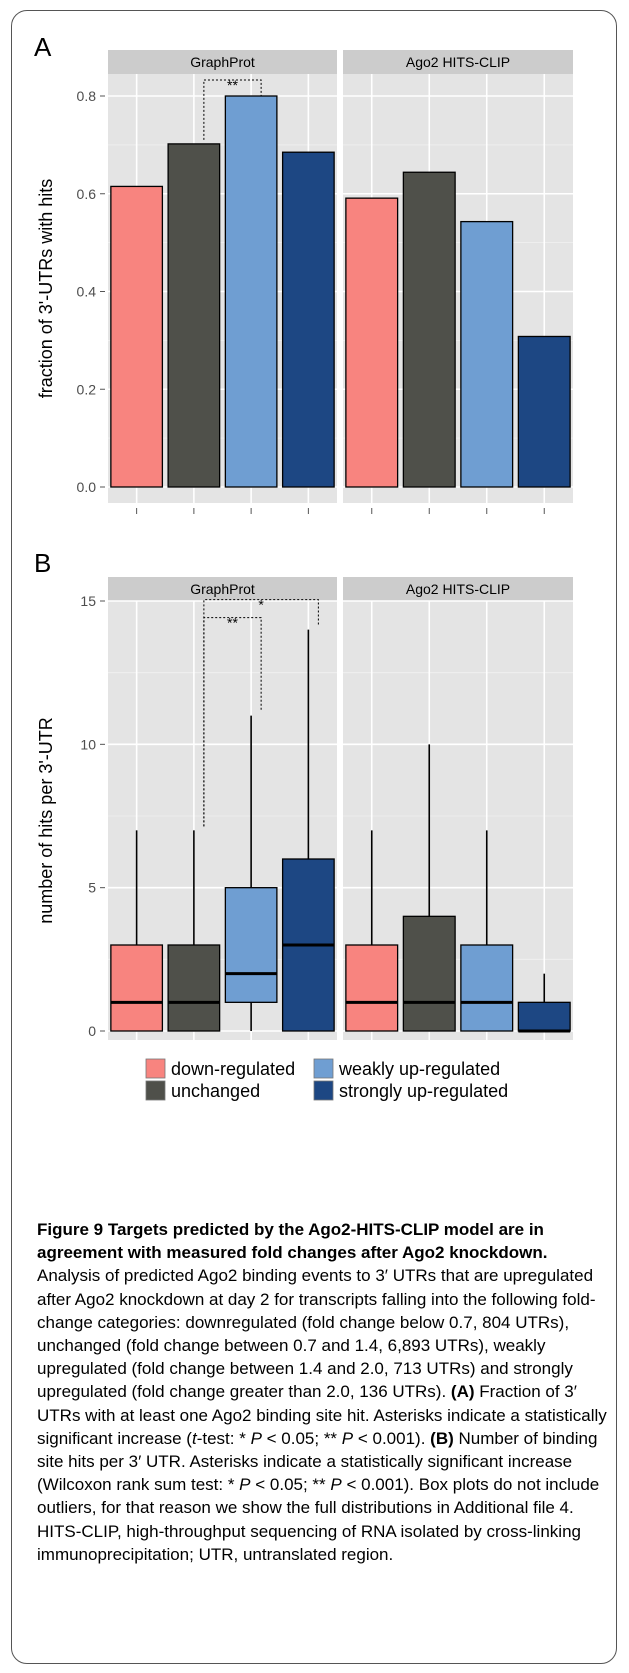 This screenshot has width=629, height=1673. I want to click on legend-swatch-down, so click(155, 1068).